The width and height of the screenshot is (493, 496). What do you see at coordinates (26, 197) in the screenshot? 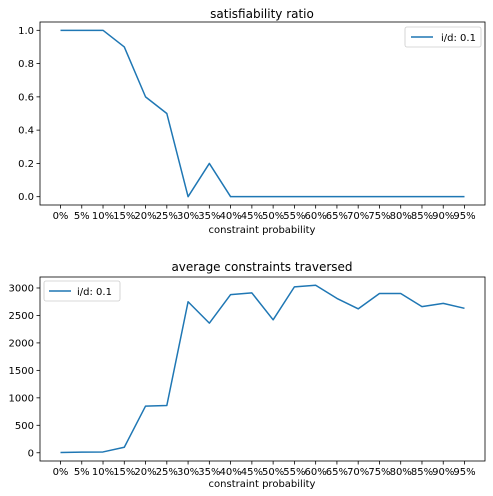
I see `y-tick-label: 0.0` at bounding box center [26, 197].